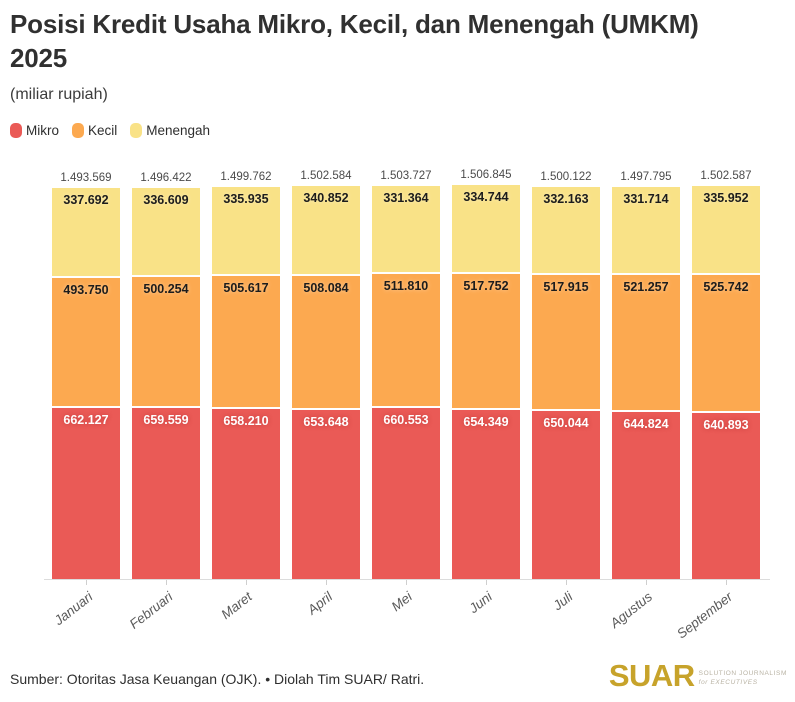  Describe the element at coordinates (406, 175) in the screenshot. I see `bar-total-label: 1.503.727` at that location.